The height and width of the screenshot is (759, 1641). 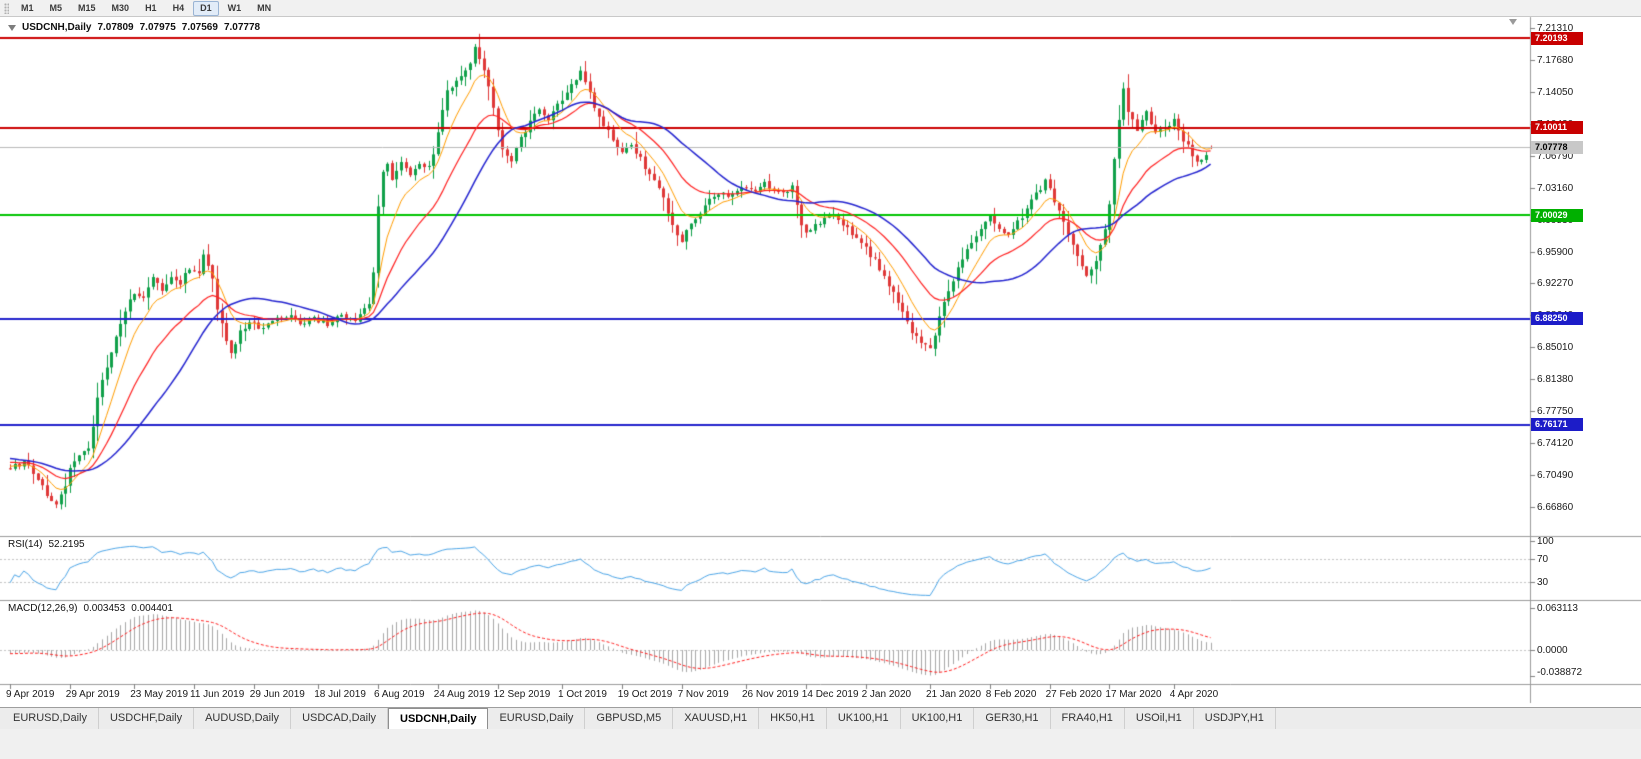 I want to click on ohlc-high-value: 7.07975, so click(x=157, y=27).